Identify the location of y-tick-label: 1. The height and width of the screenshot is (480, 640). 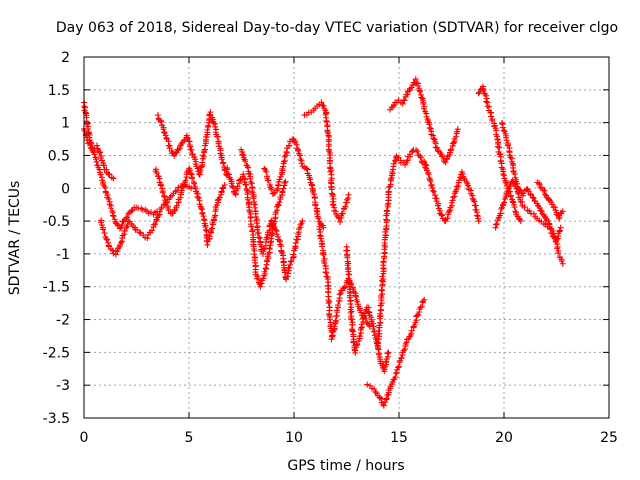
(65, 124).